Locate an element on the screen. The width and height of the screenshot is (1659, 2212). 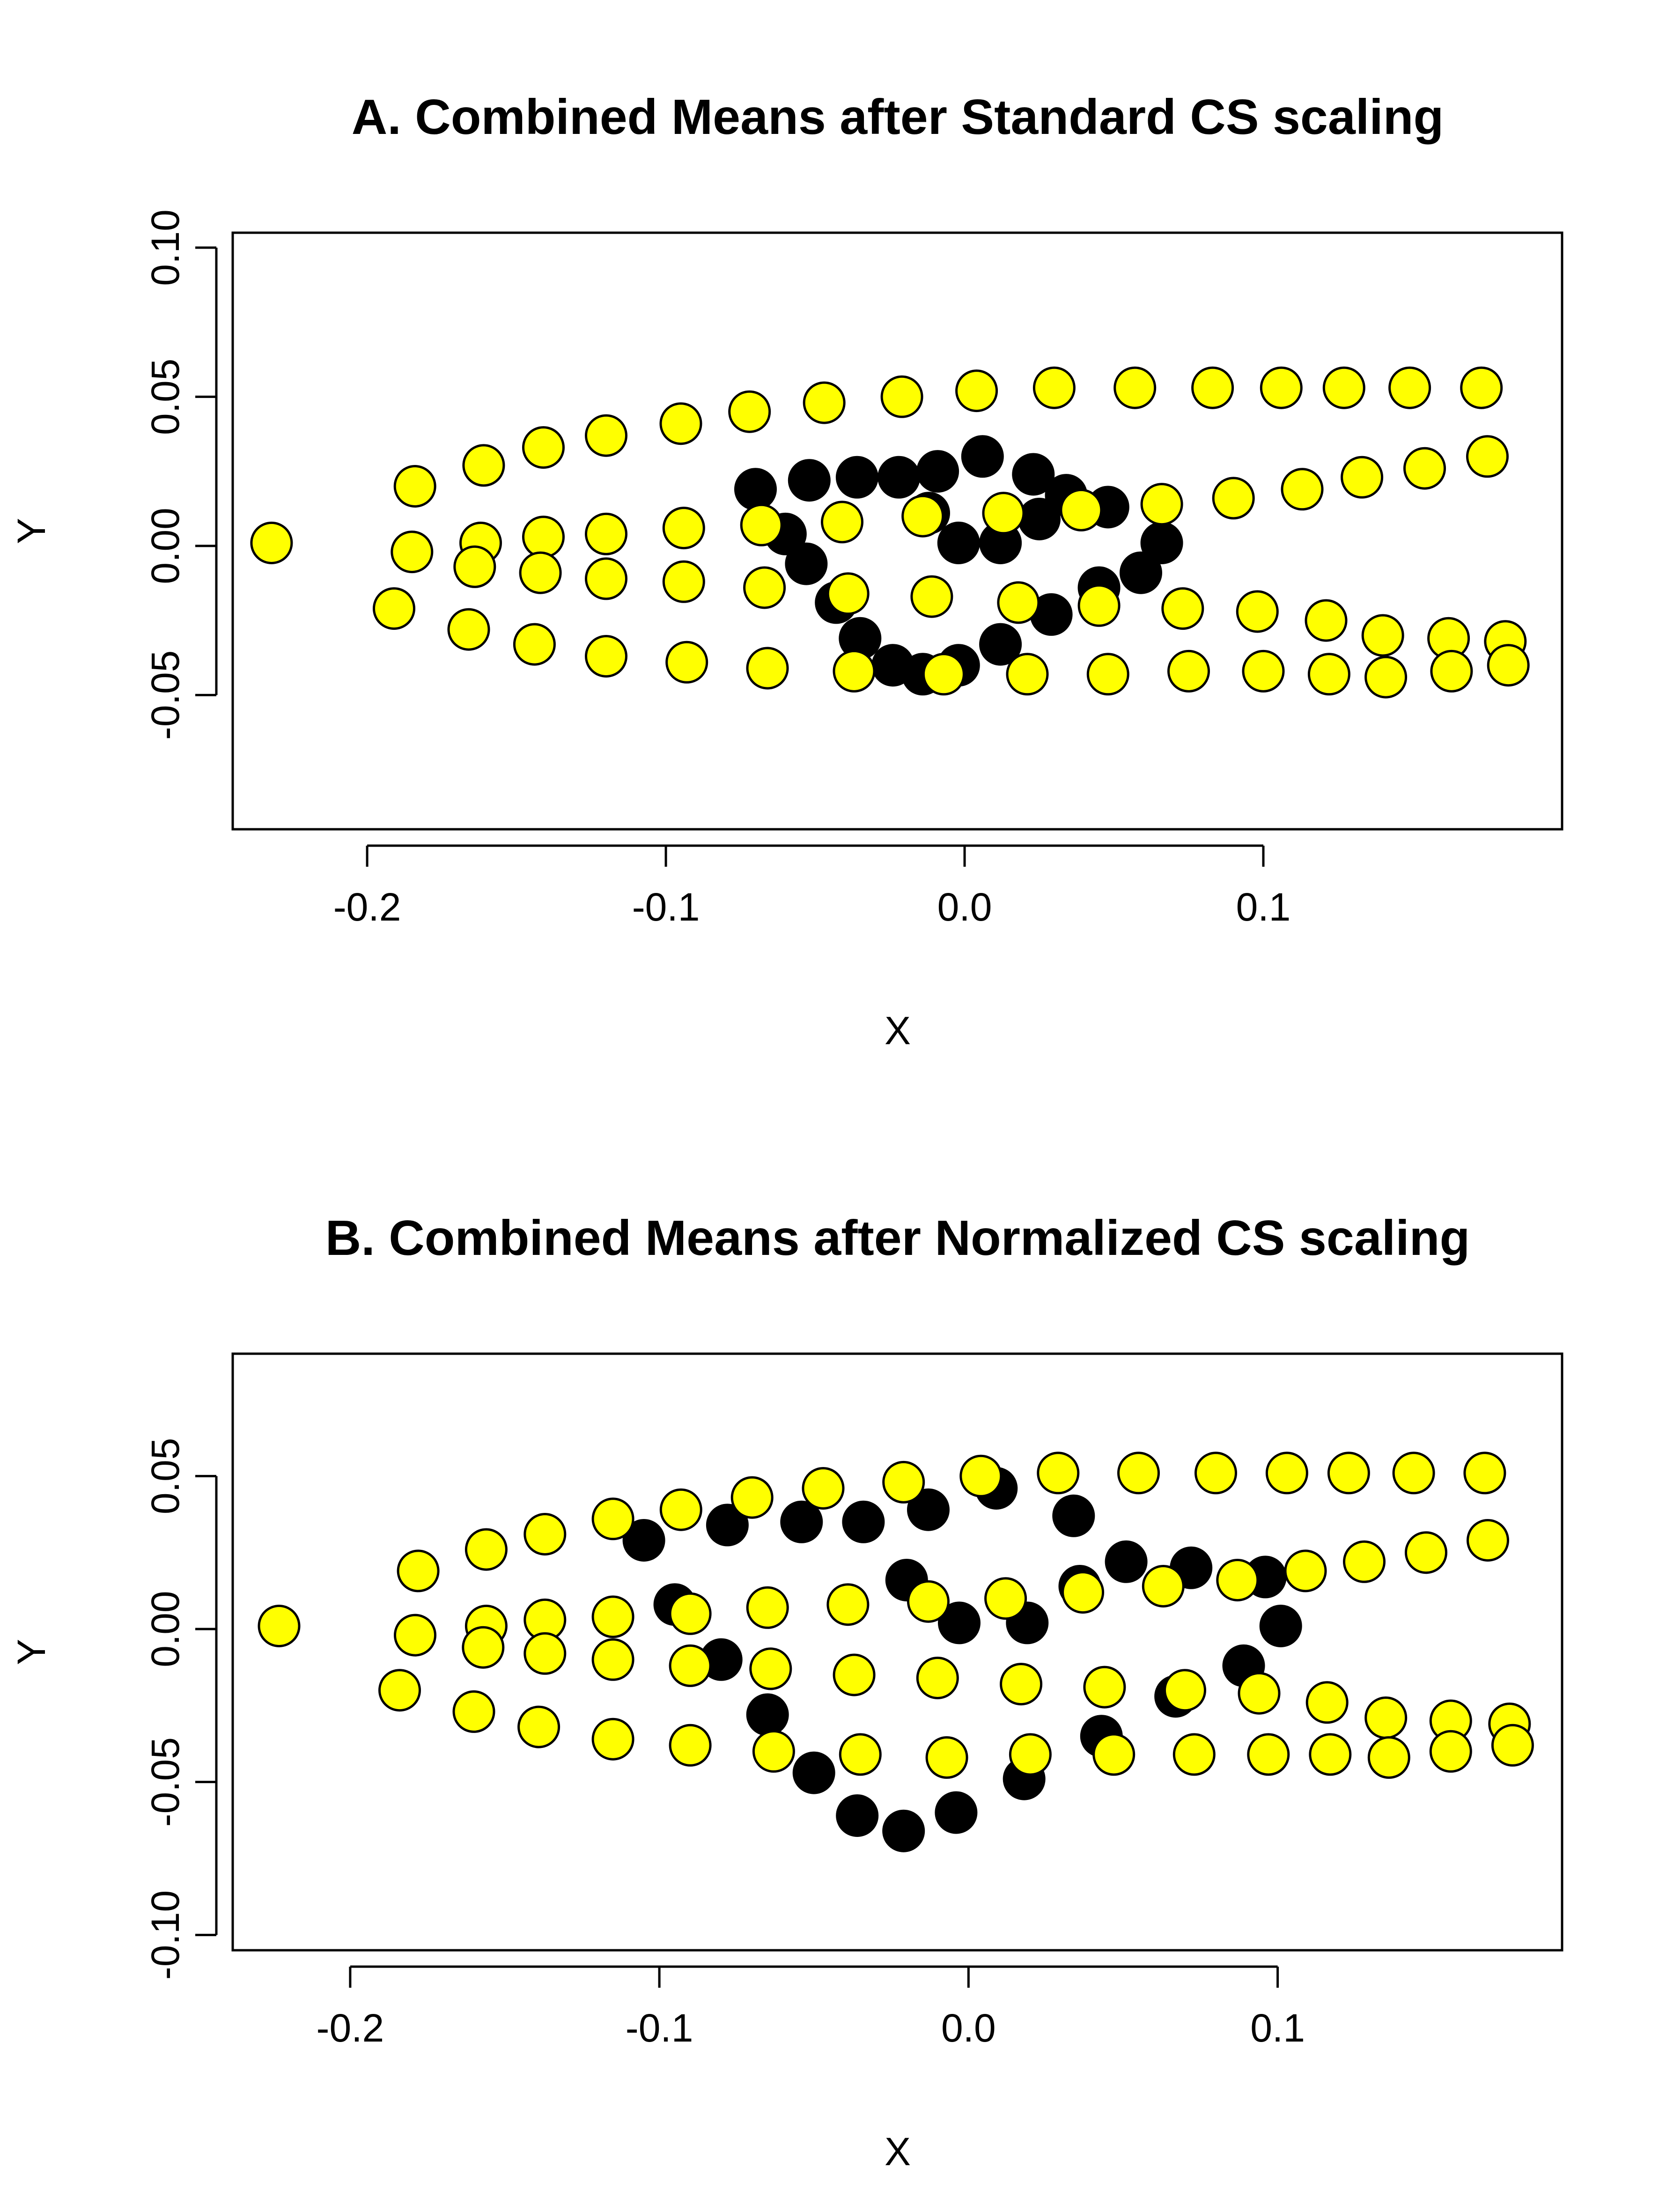
plot-b-x-axis: -0.2 -0.1 0.0 0.1 is located at coordinates (811, 2008).